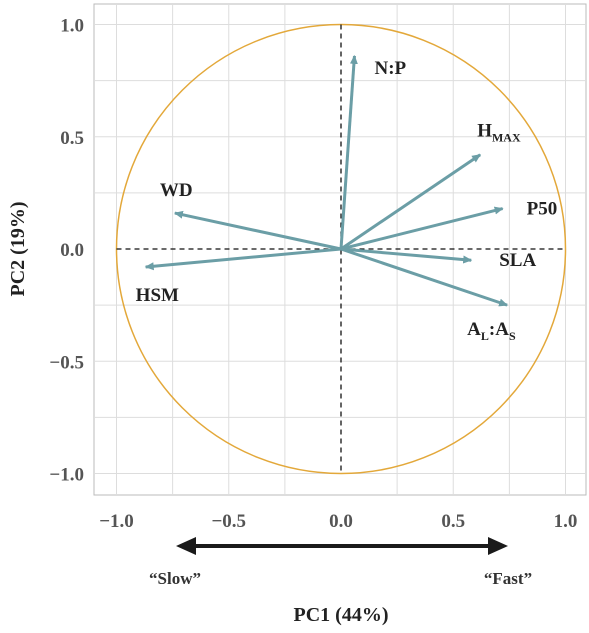 The height and width of the screenshot is (633, 589). I want to click on x-tick-label: 1.0, so click(566, 521).